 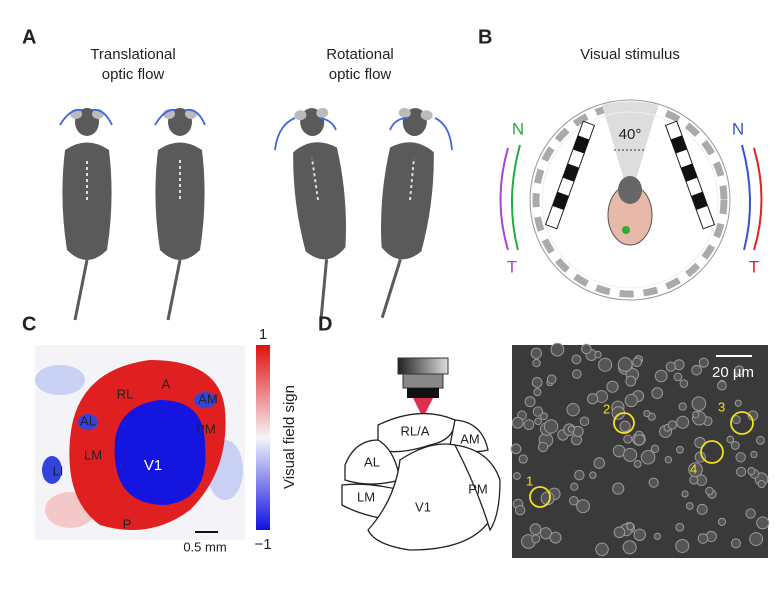 I want to click on panel-label: D, so click(x=325, y=324).